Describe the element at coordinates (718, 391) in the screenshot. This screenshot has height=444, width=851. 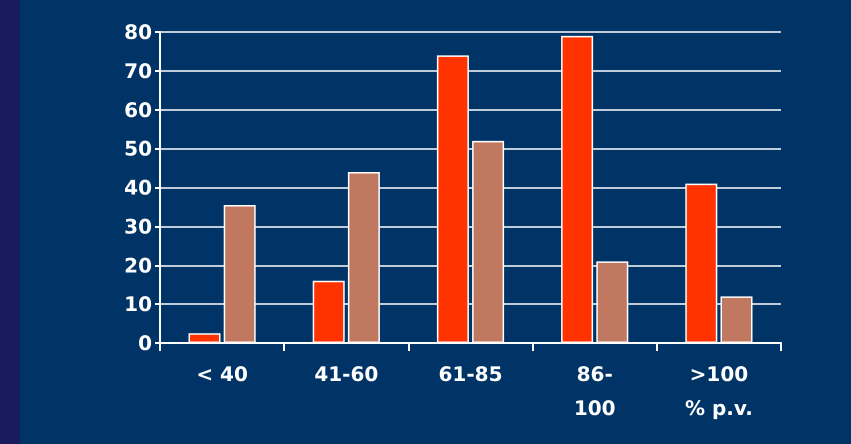
I see `x-tick-label: >100 % p.v.` at that location.